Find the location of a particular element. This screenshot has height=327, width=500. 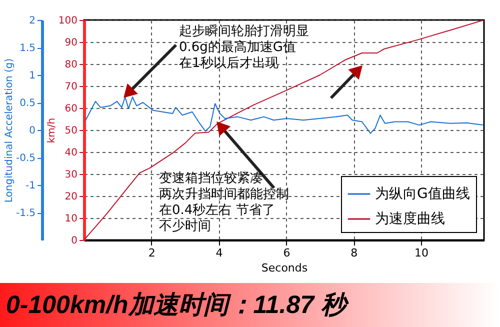

y-tick-label: 80 is located at coordinates (71, 65).